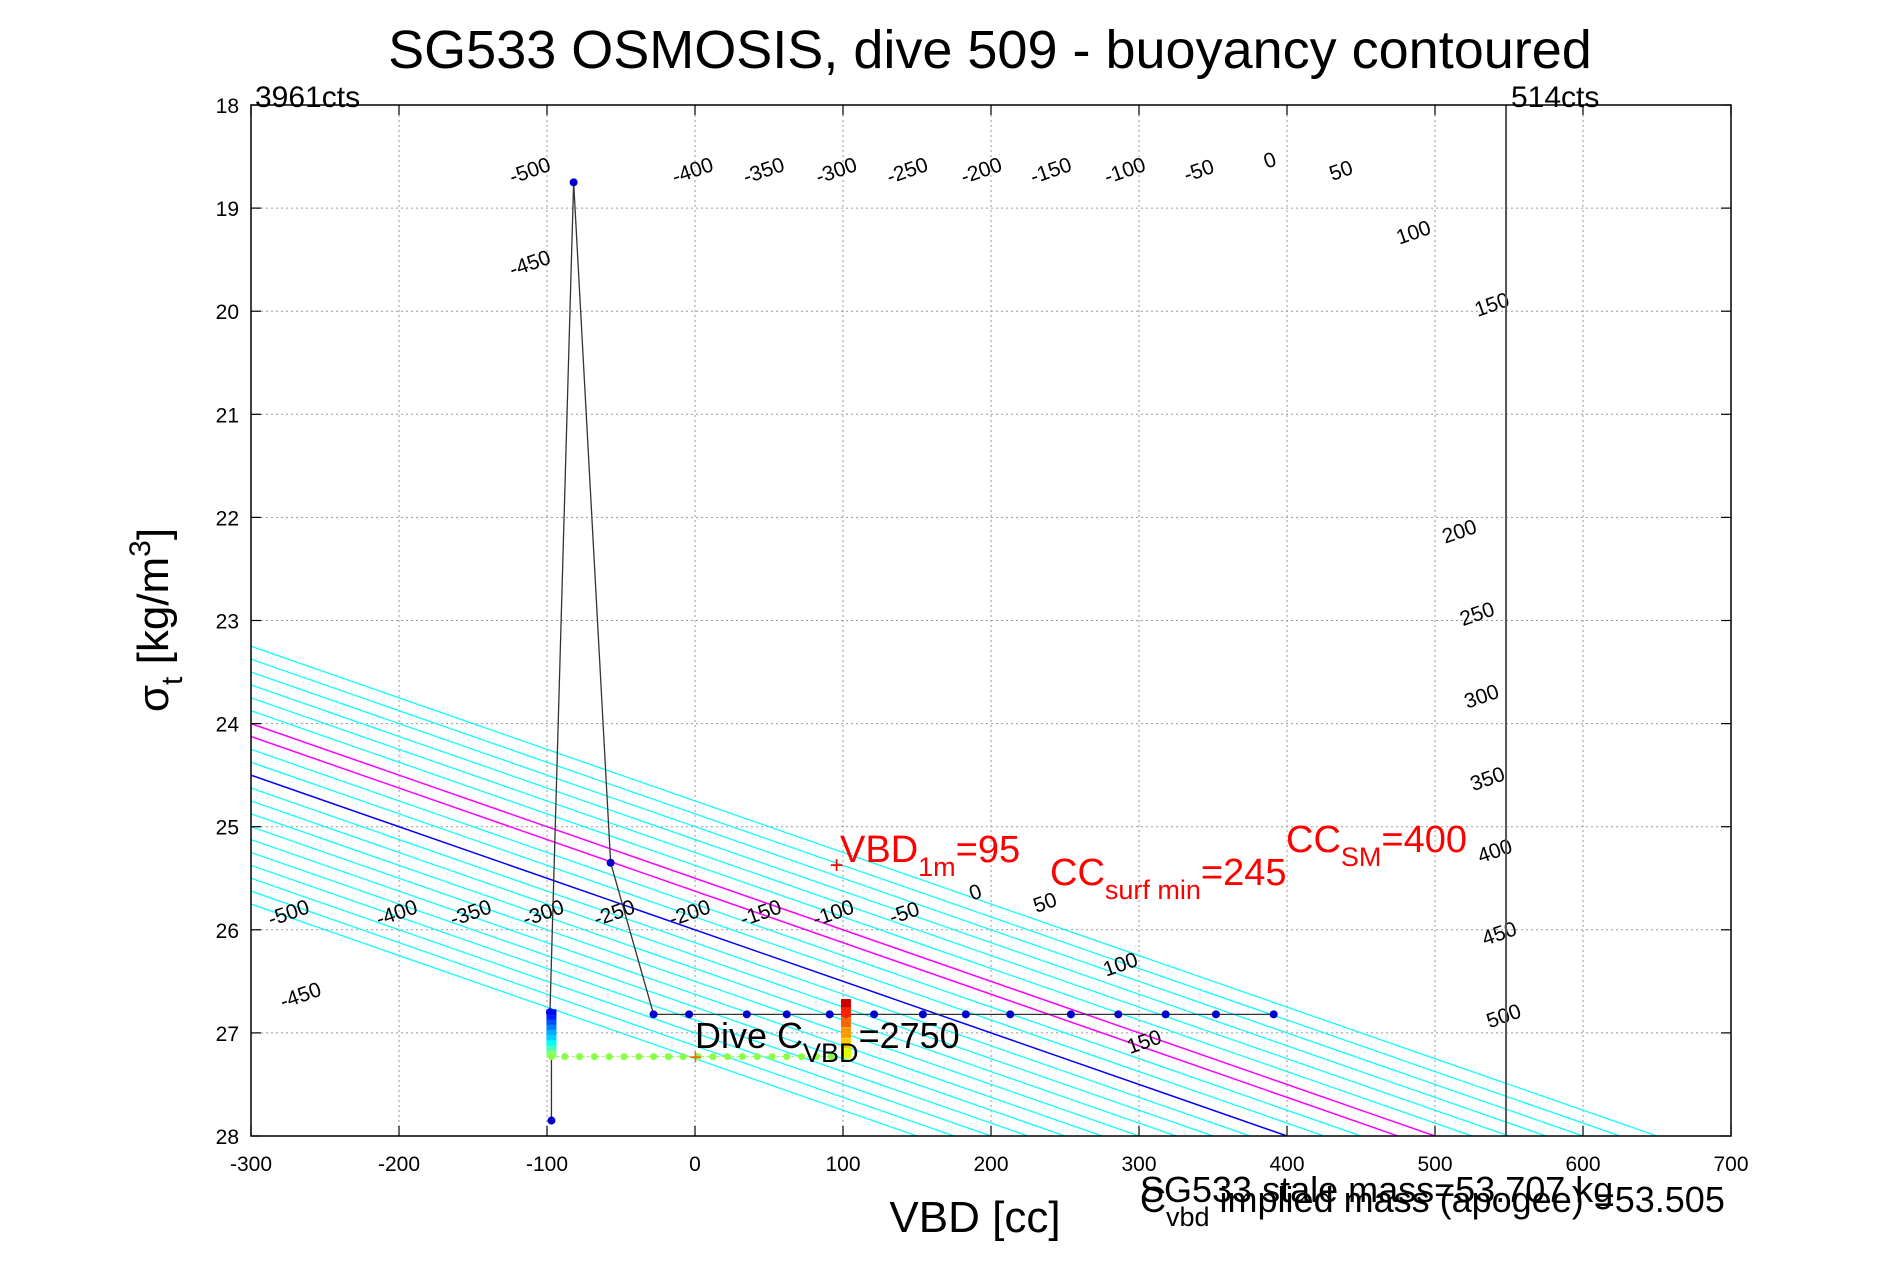  Describe the element at coordinates (1730, 1164) in the screenshot. I see `x-tick-label: 700` at that location.